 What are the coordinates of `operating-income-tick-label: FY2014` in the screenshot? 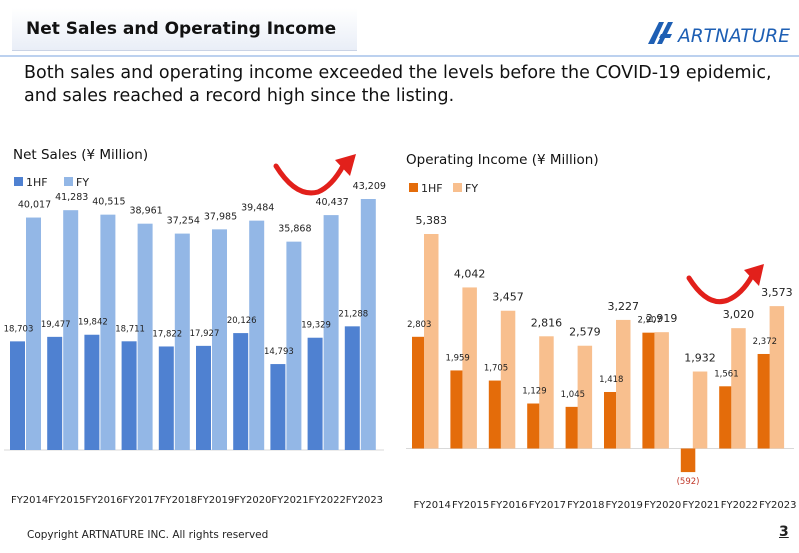 It's located at (432, 505).